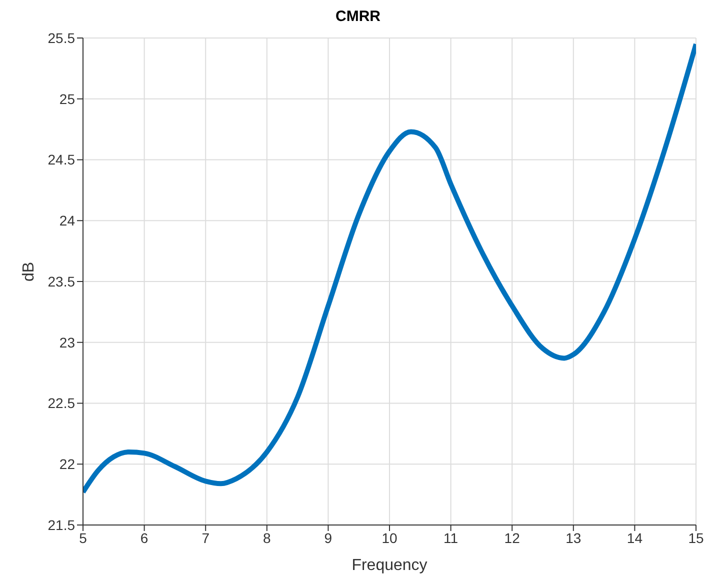 The image size is (714, 588). I want to click on x-tick-label: 5, so click(83, 538).